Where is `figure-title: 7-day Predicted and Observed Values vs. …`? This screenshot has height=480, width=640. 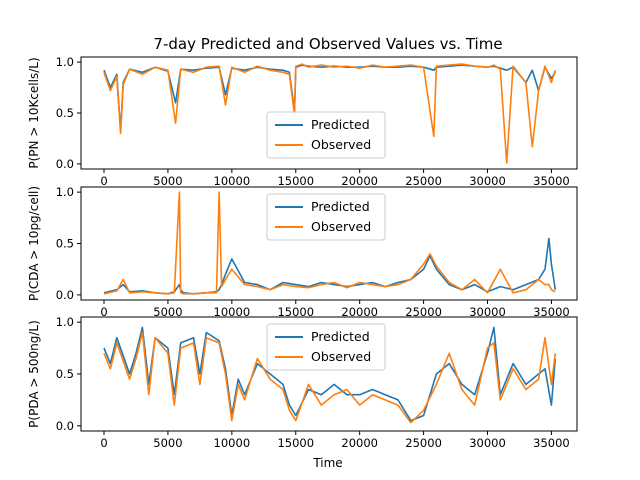 figure-title: 7-day Predicted and Observed Values vs. … is located at coordinates (327, 44).